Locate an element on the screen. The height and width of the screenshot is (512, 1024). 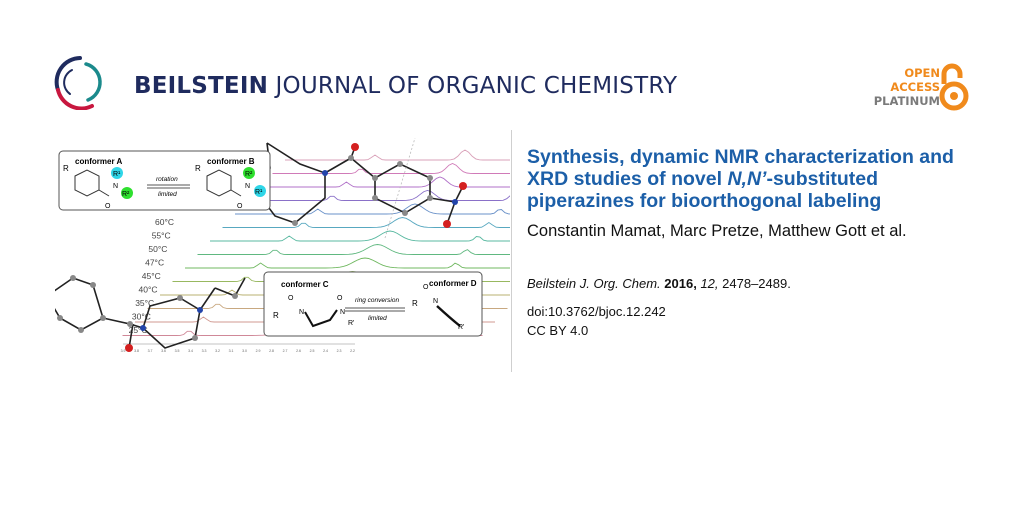
axis-tick-label: 3.1 is located at coordinates (231, 351).